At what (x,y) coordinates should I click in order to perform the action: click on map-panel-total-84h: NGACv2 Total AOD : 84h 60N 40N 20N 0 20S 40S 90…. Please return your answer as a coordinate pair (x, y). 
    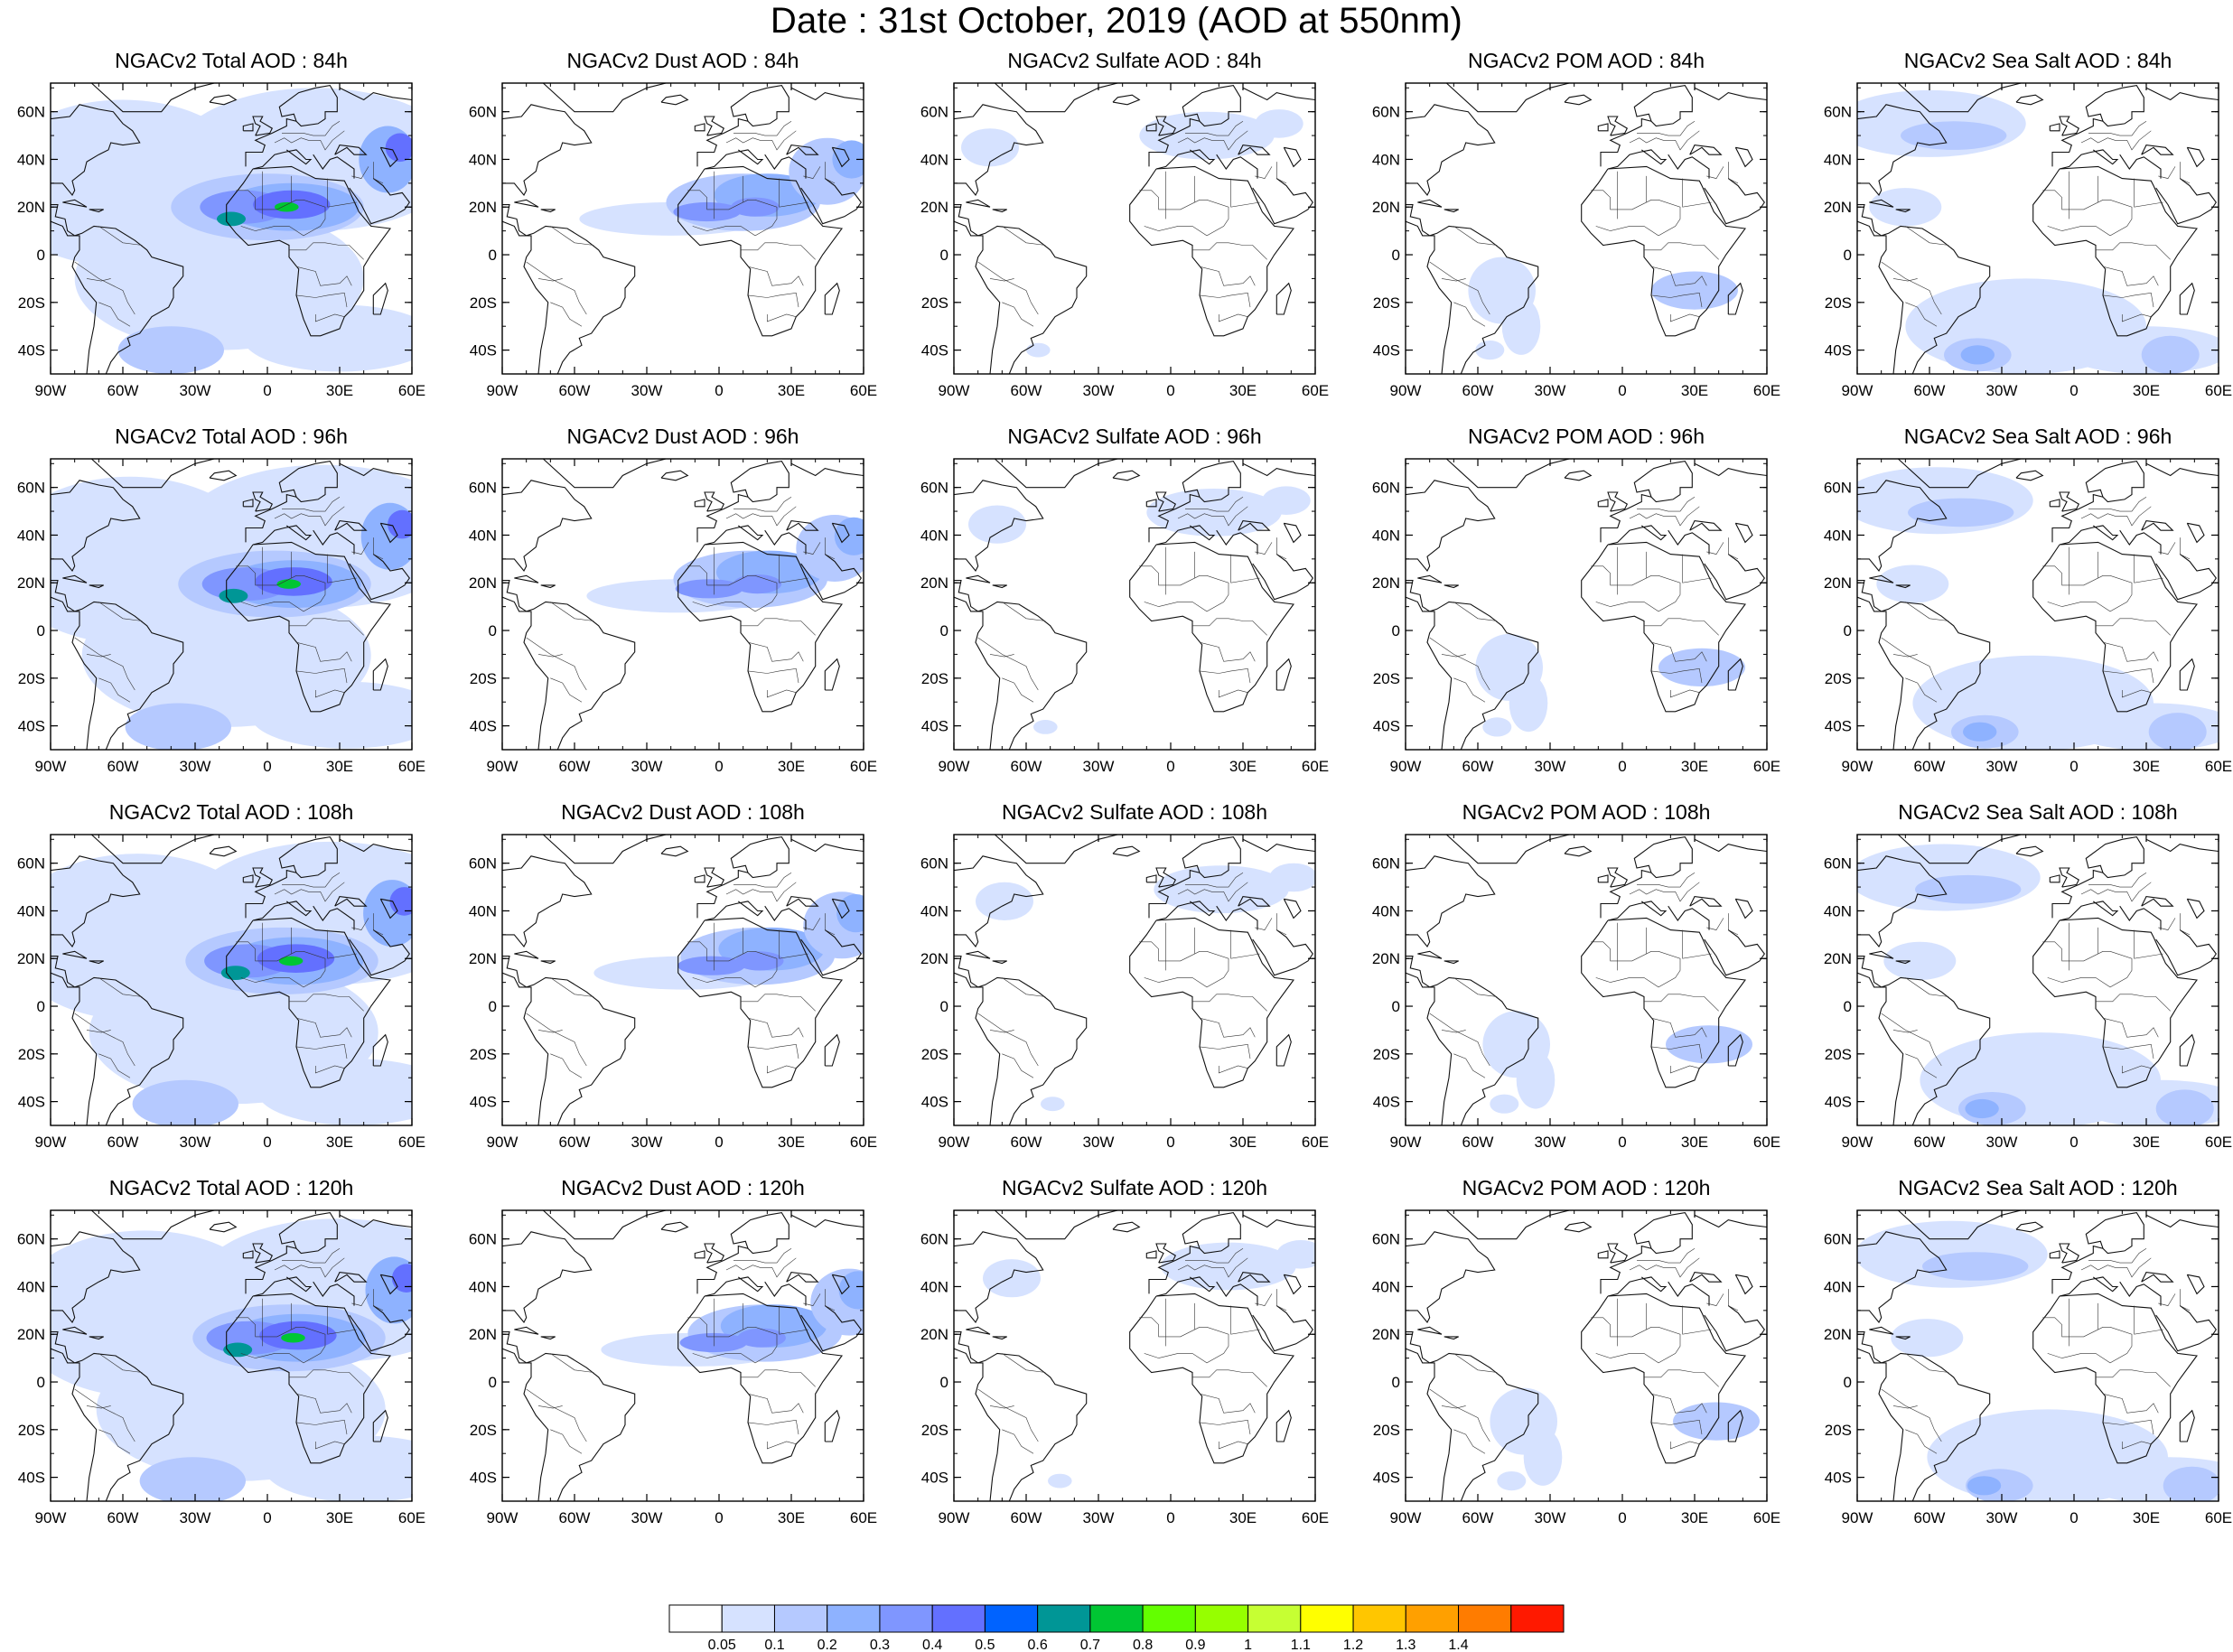
    Looking at the image, I should click on (241, 228).